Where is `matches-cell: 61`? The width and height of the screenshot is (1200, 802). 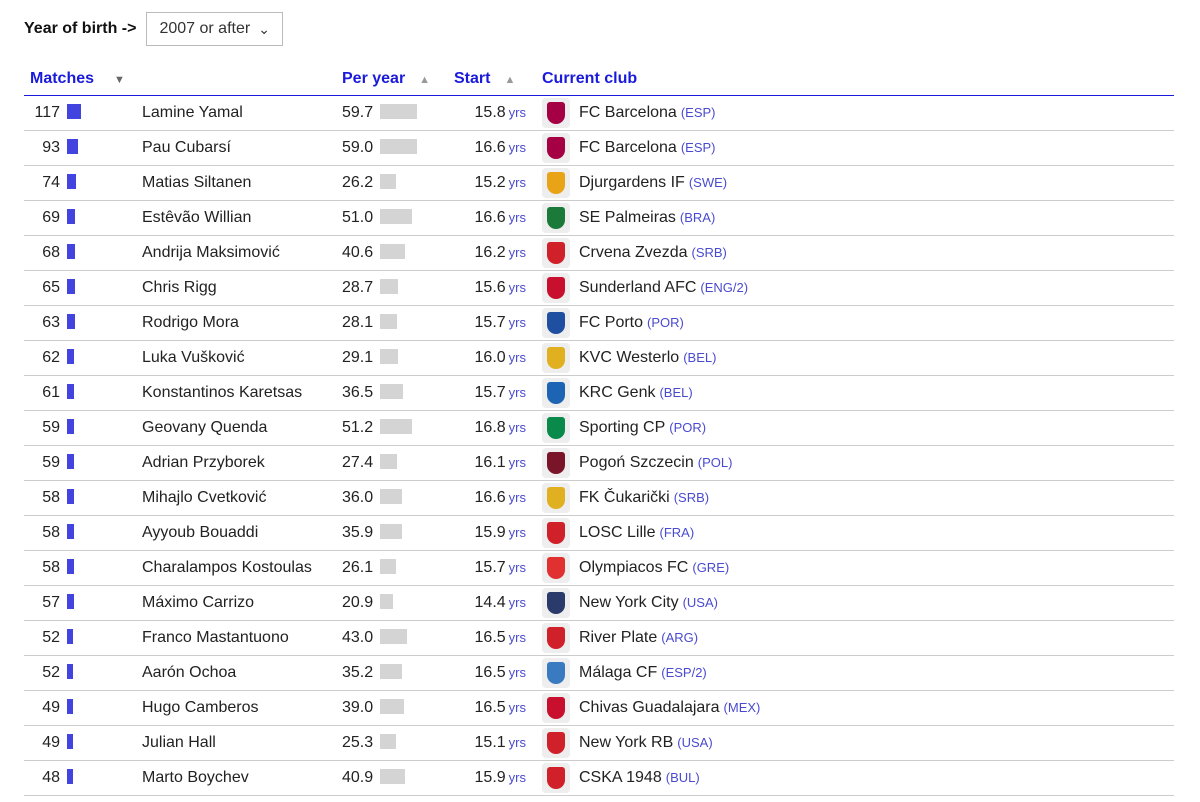
matches-cell: 61 is located at coordinates (83, 393).